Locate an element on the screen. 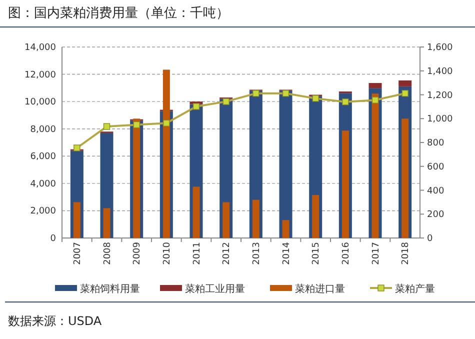  x-tick-label: 2014 is located at coordinates (287, 253).